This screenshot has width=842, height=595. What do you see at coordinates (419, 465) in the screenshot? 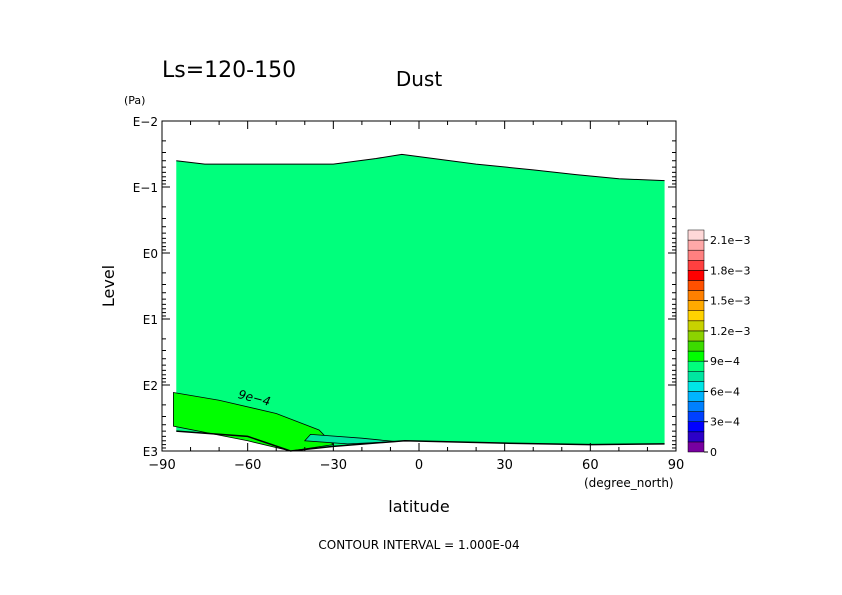
I see `x-tick-label: 0` at bounding box center [419, 465].